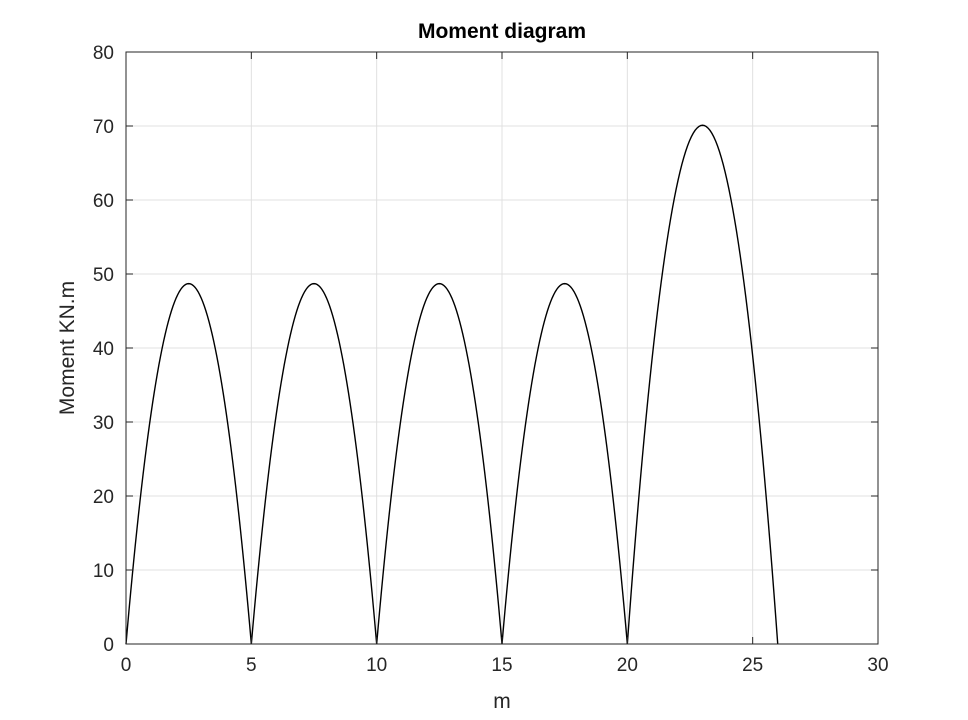 This screenshot has height=720, width=968. Describe the element at coordinates (103, 53) in the screenshot. I see `y-tick-label: 80` at that location.